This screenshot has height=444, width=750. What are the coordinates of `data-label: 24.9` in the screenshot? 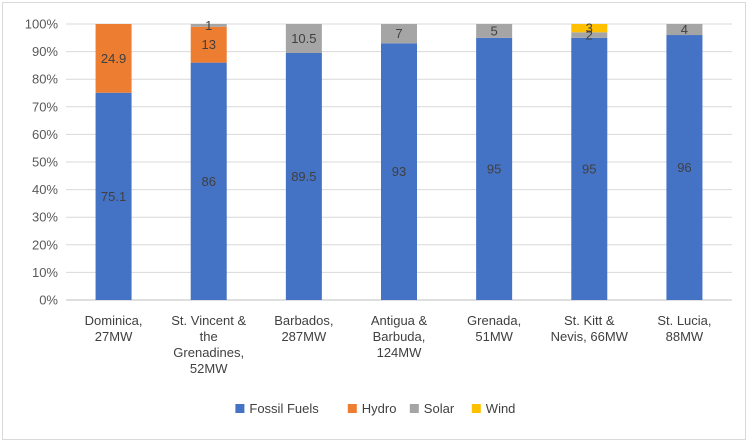 It's located at (113, 58).